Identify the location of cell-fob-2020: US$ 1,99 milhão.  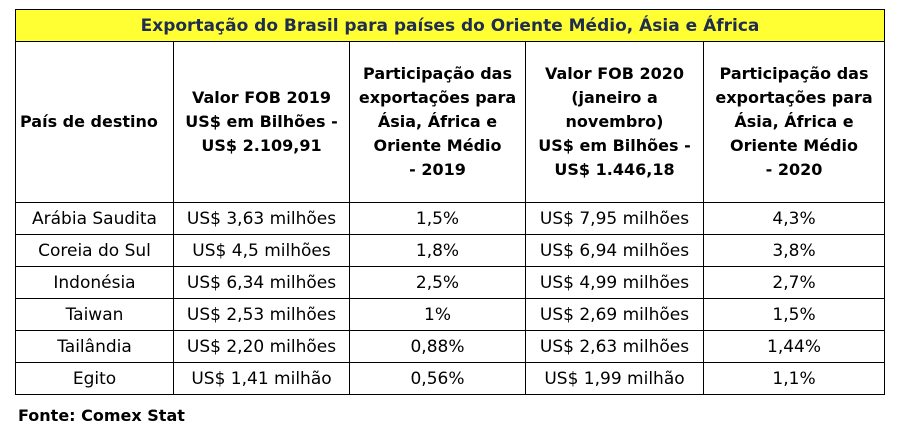
(614, 378).